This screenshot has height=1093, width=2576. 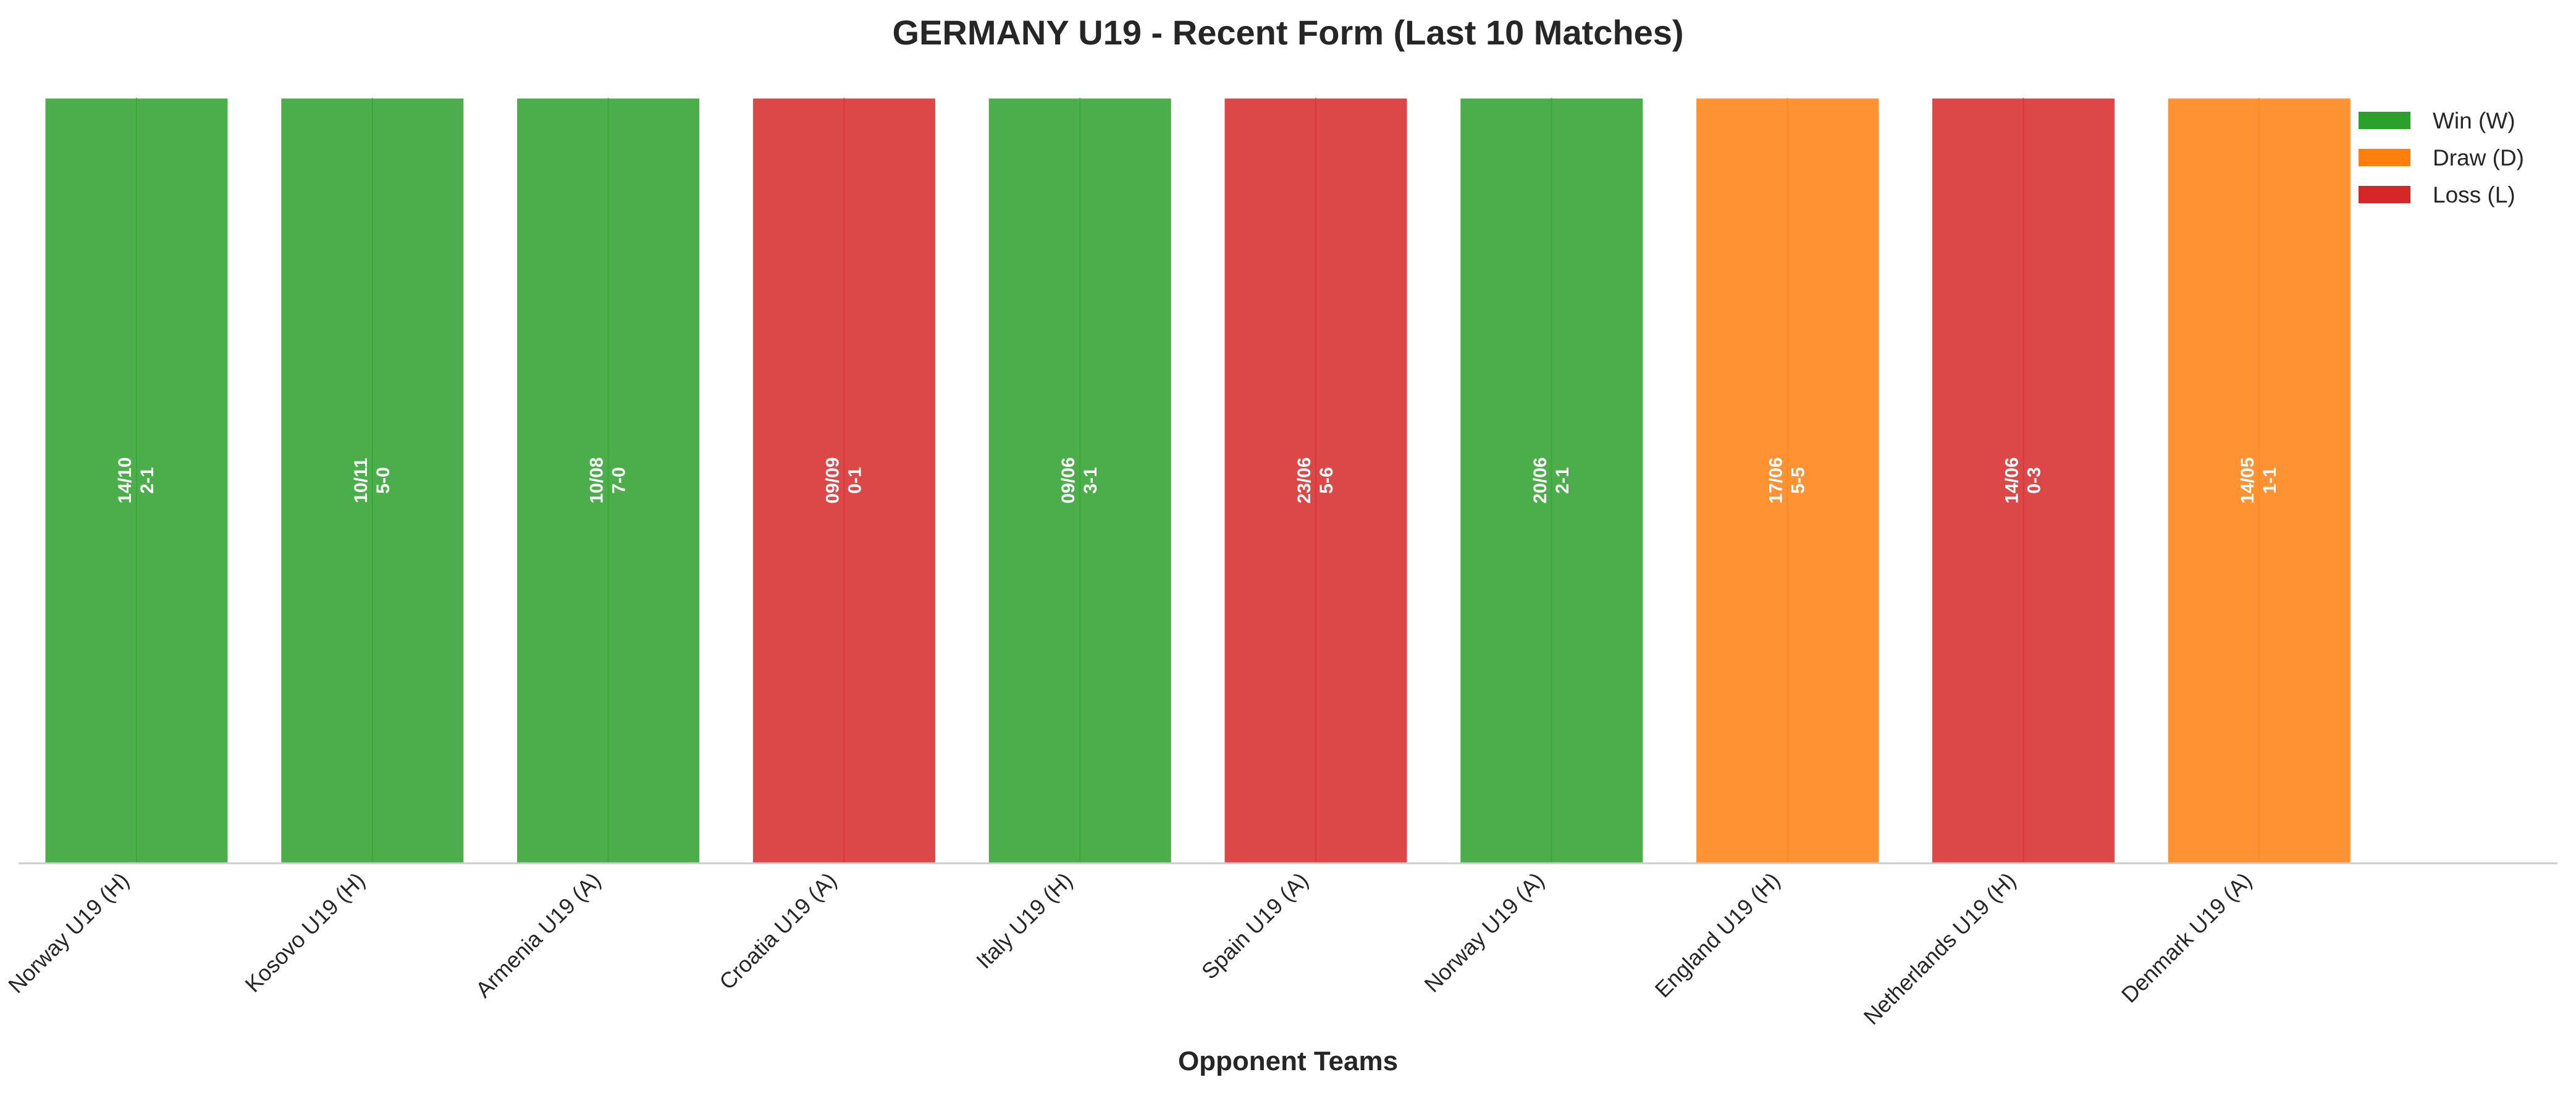 What do you see at coordinates (1540, 480) in the screenshot?
I see `bar-date: 20/06` at bounding box center [1540, 480].